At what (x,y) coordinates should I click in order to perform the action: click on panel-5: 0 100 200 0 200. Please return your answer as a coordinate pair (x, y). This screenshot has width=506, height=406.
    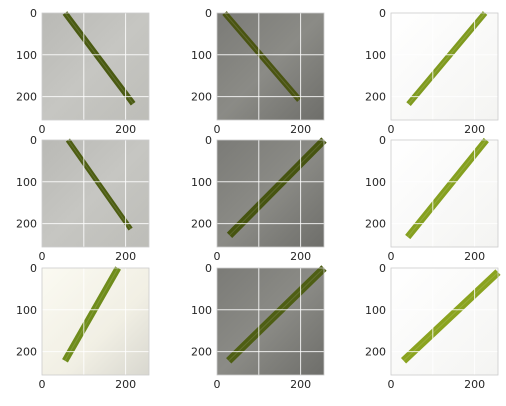
    Looking at the image, I should click on (259, 198).